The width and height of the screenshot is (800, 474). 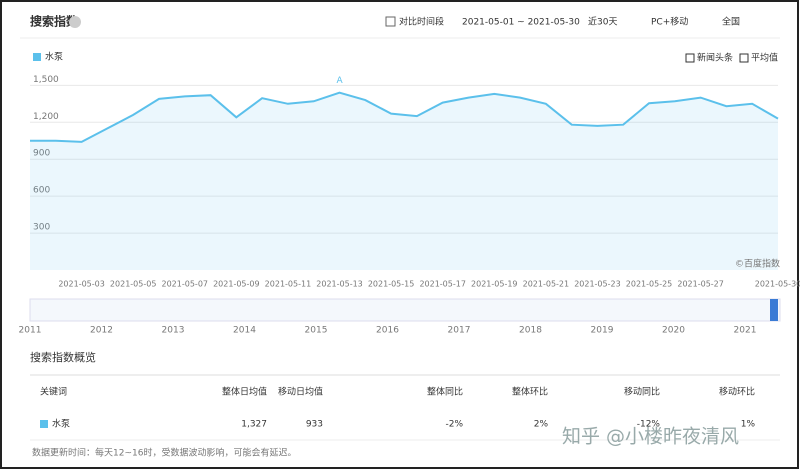 I want to click on year-label: 2018, so click(x=530, y=331).